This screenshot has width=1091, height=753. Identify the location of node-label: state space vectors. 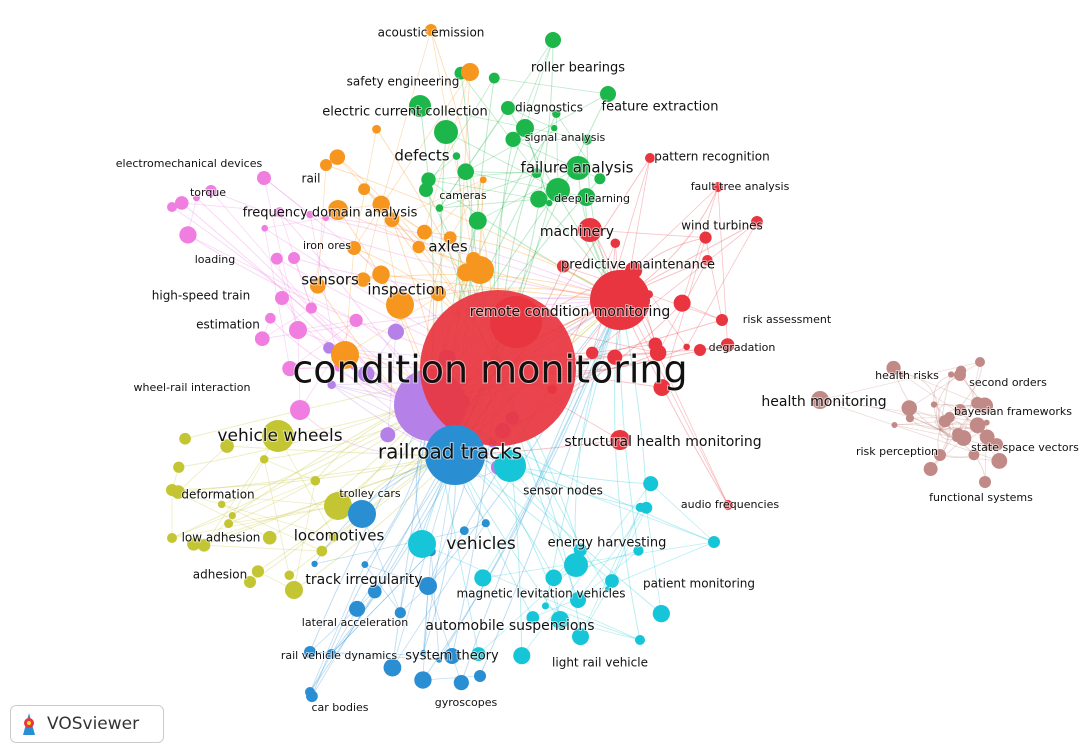
(1025, 447).